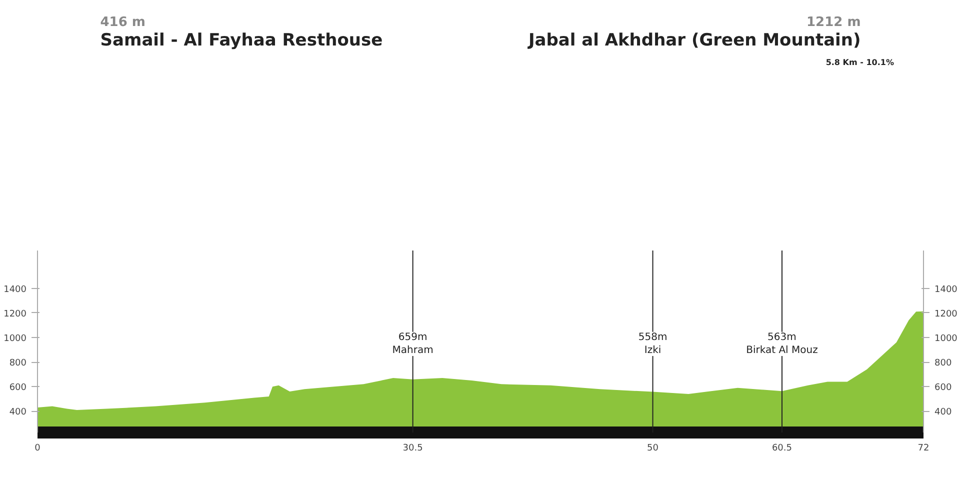 This screenshot has height=480, width=960. I want to click on text: Samail - Al Fayhaa Resthouse, so click(241, 40).